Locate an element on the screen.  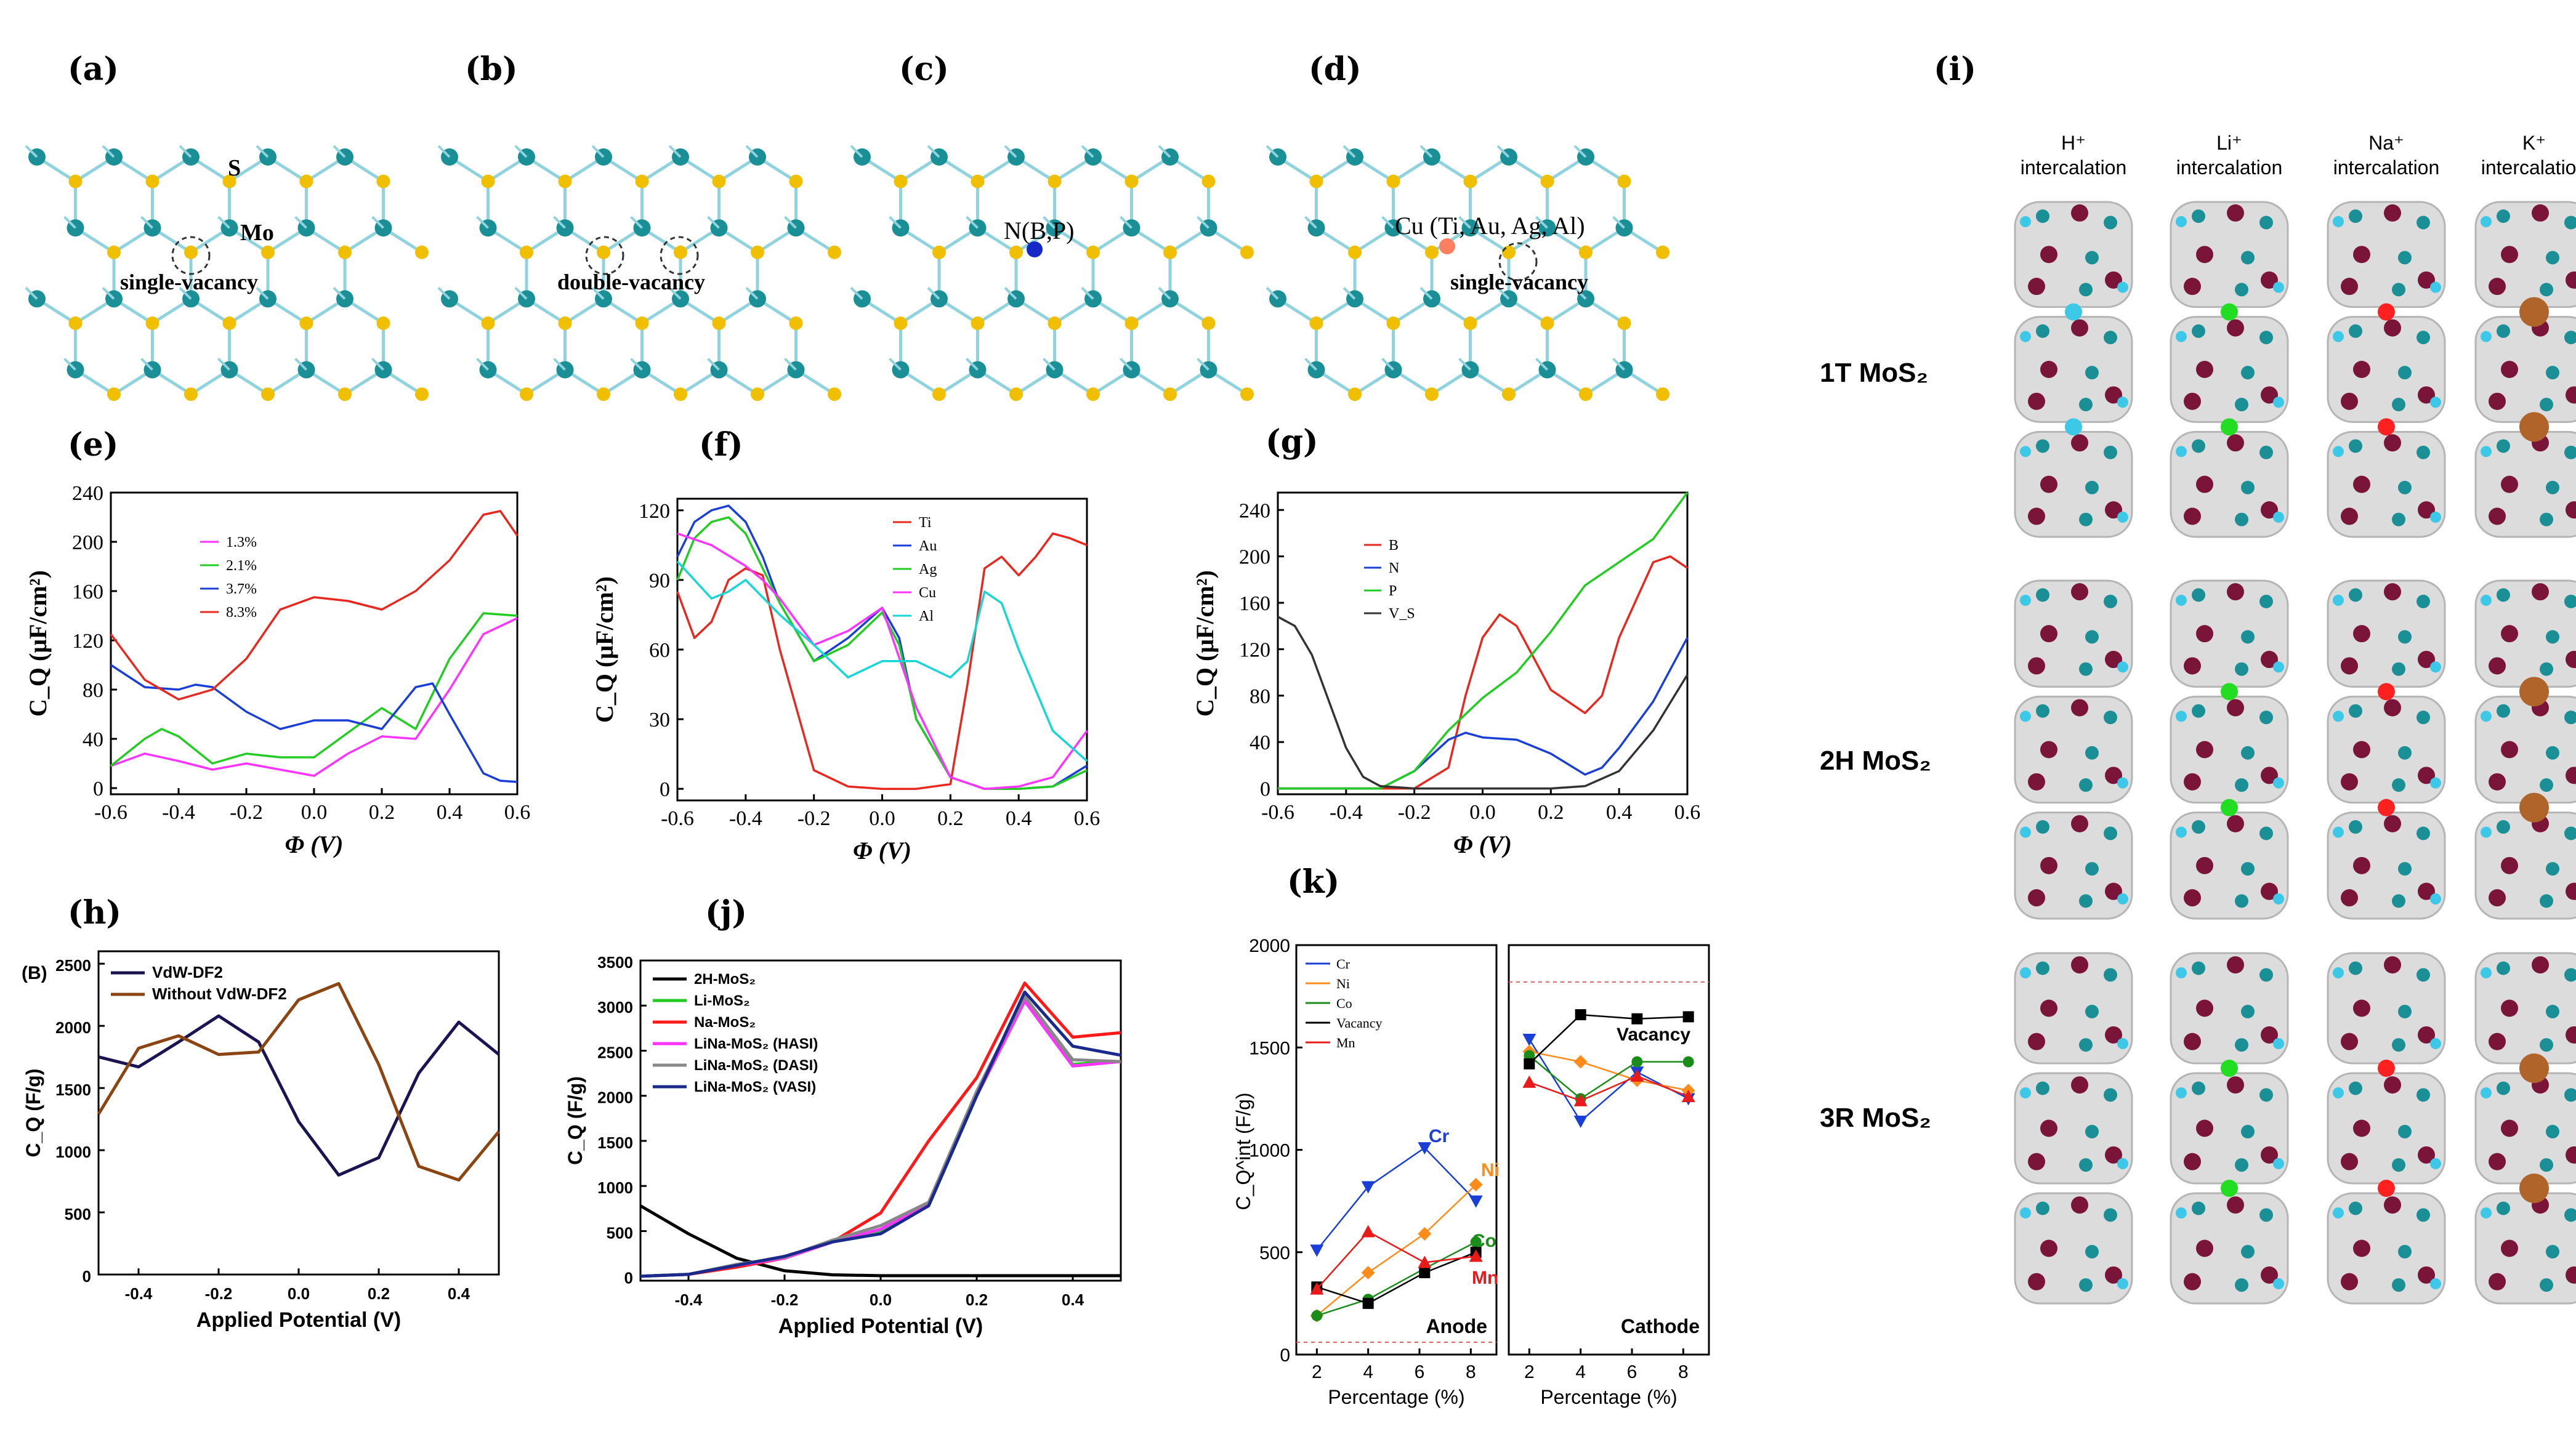
subplot-label: Cathode is located at coordinates (1660, 1326).